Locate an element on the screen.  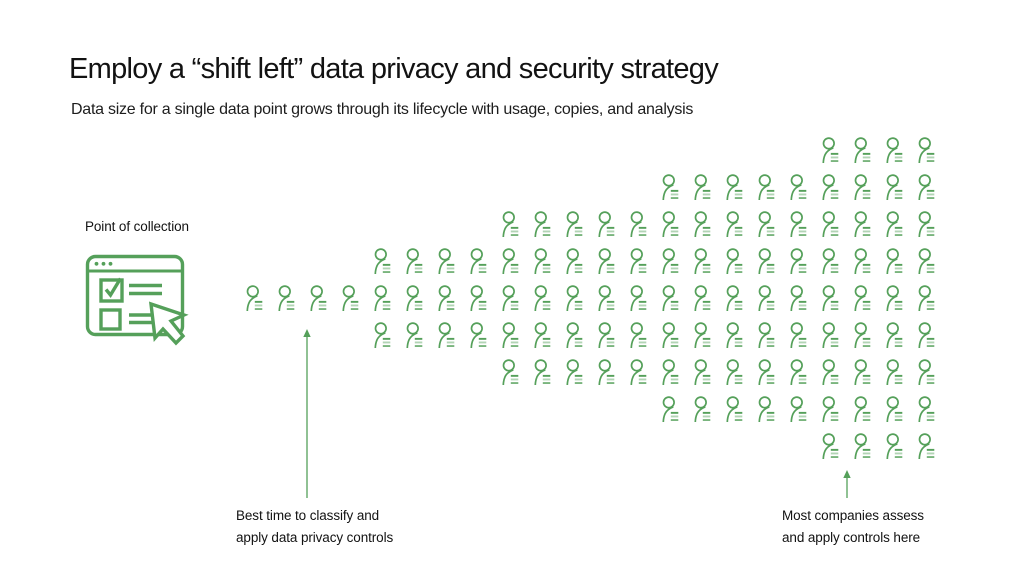
window-dots-icon is located at coordinates (103, 263).